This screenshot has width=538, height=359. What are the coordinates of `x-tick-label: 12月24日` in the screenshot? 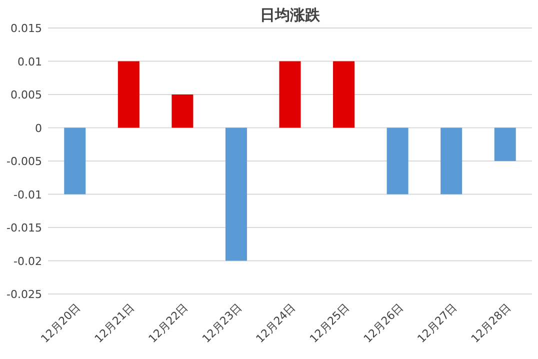 It's located at (276, 323).